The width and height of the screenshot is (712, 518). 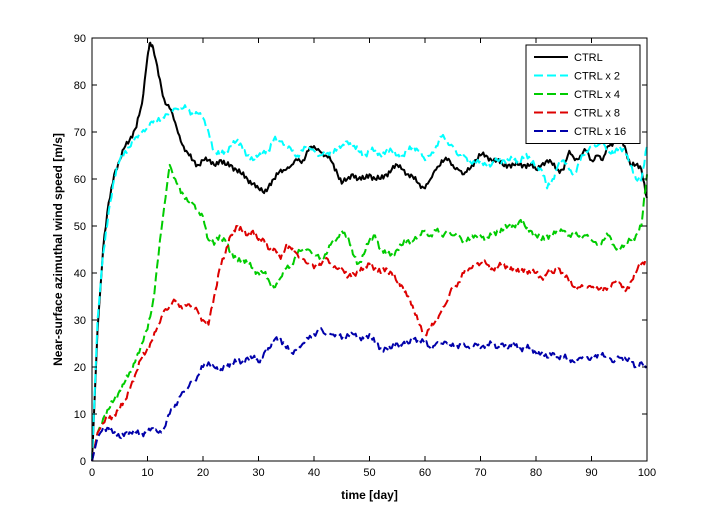 I want to click on x-tick-label: 10, so click(x=147, y=473).